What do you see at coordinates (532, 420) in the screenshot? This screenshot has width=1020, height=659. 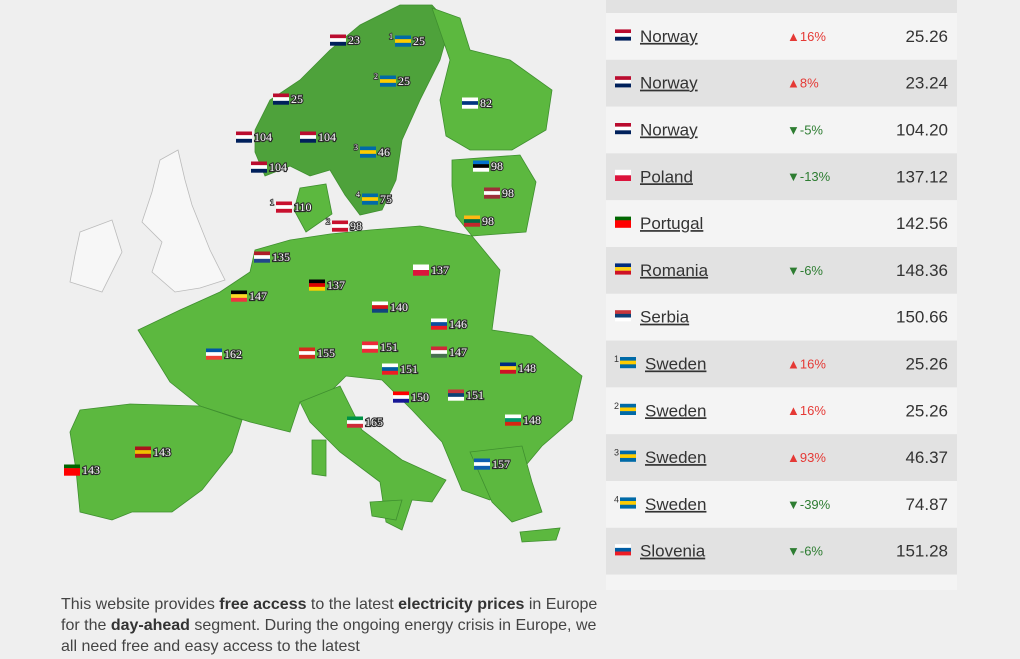 I see `marker-price: 148` at bounding box center [532, 420].